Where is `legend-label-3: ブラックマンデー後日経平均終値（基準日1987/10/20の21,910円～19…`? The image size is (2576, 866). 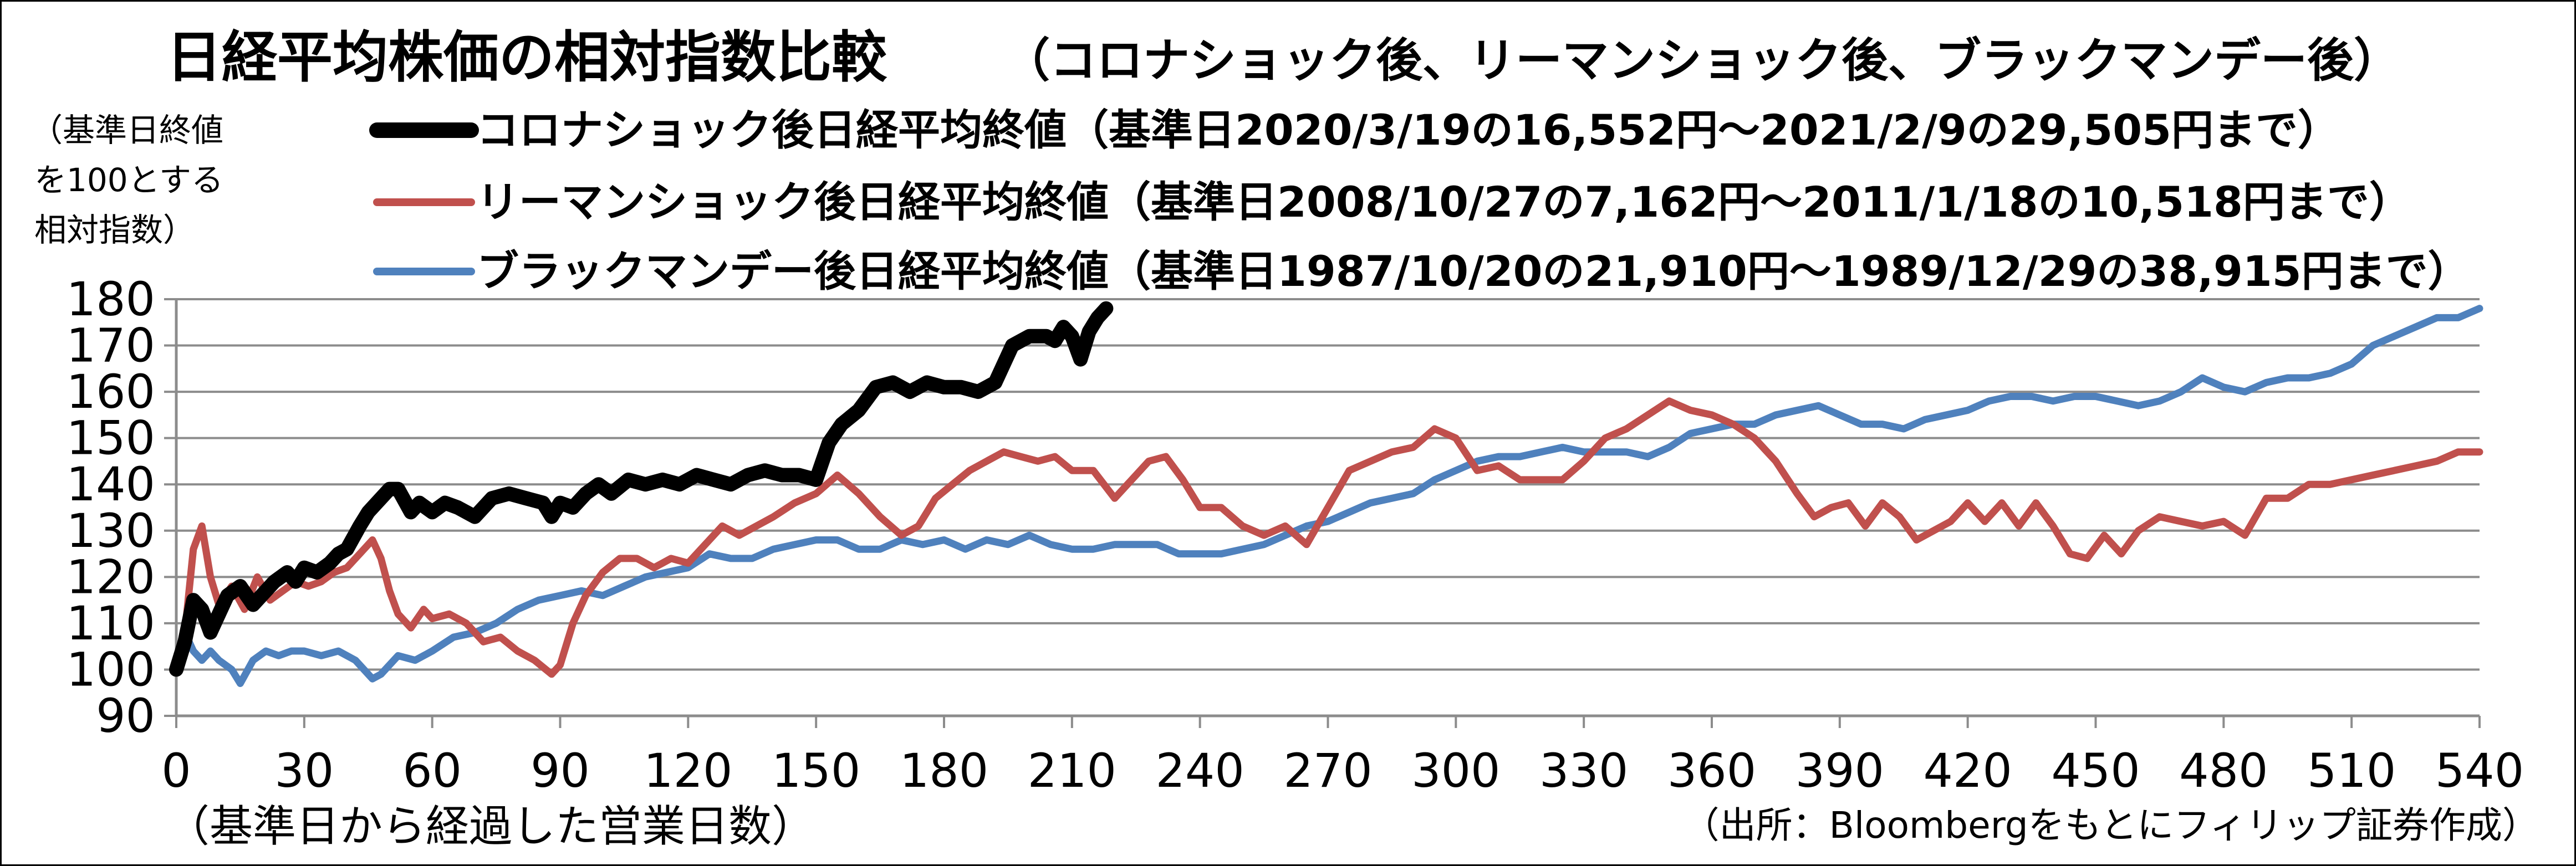 legend-label-3: ブラックマンデー後日経平均終値（基準日1987/10/20の21,910円～19… is located at coordinates (1473, 271).